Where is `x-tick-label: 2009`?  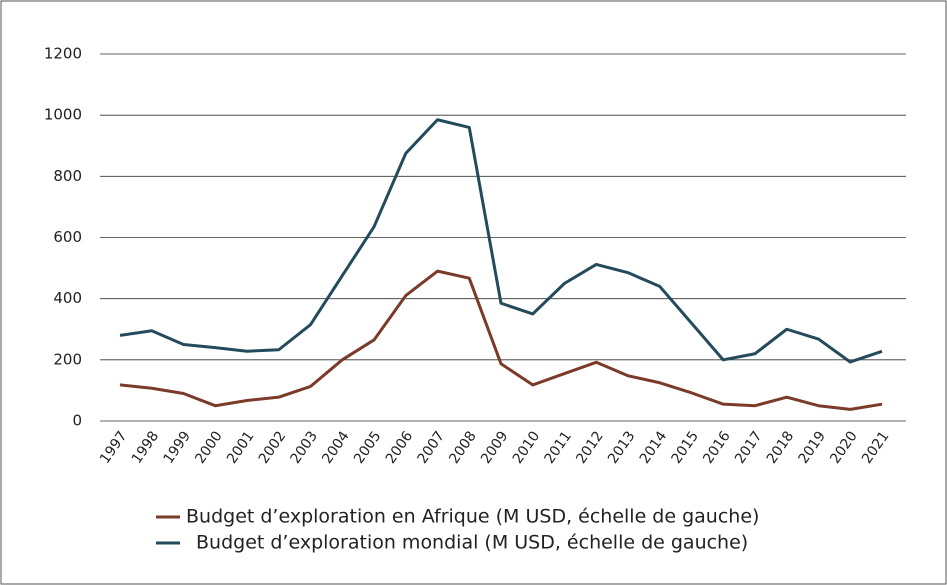 x-tick-label: 2009 is located at coordinates (495, 447).